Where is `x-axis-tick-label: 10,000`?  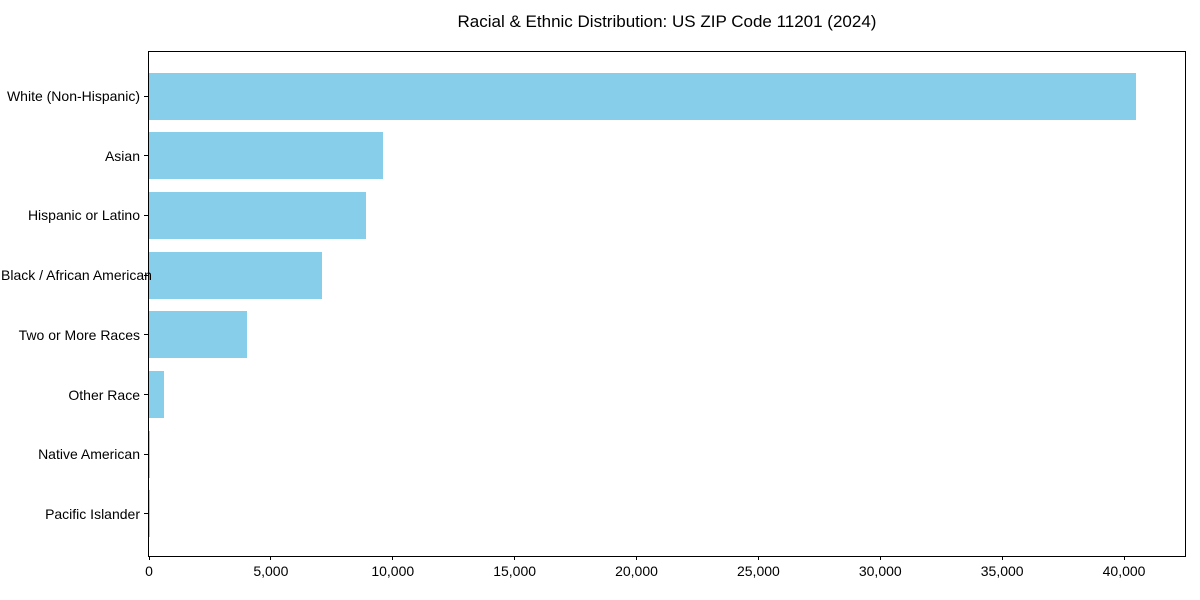
x-axis-tick-label: 10,000 is located at coordinates (393, 571).